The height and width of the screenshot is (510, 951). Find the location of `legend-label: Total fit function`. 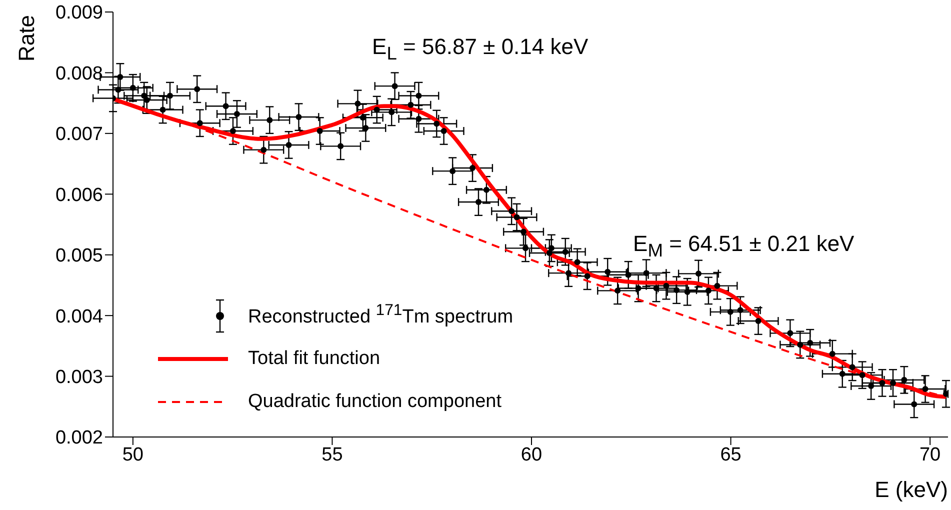

legend-label: Total fit function is located at coordinates (314, 359).